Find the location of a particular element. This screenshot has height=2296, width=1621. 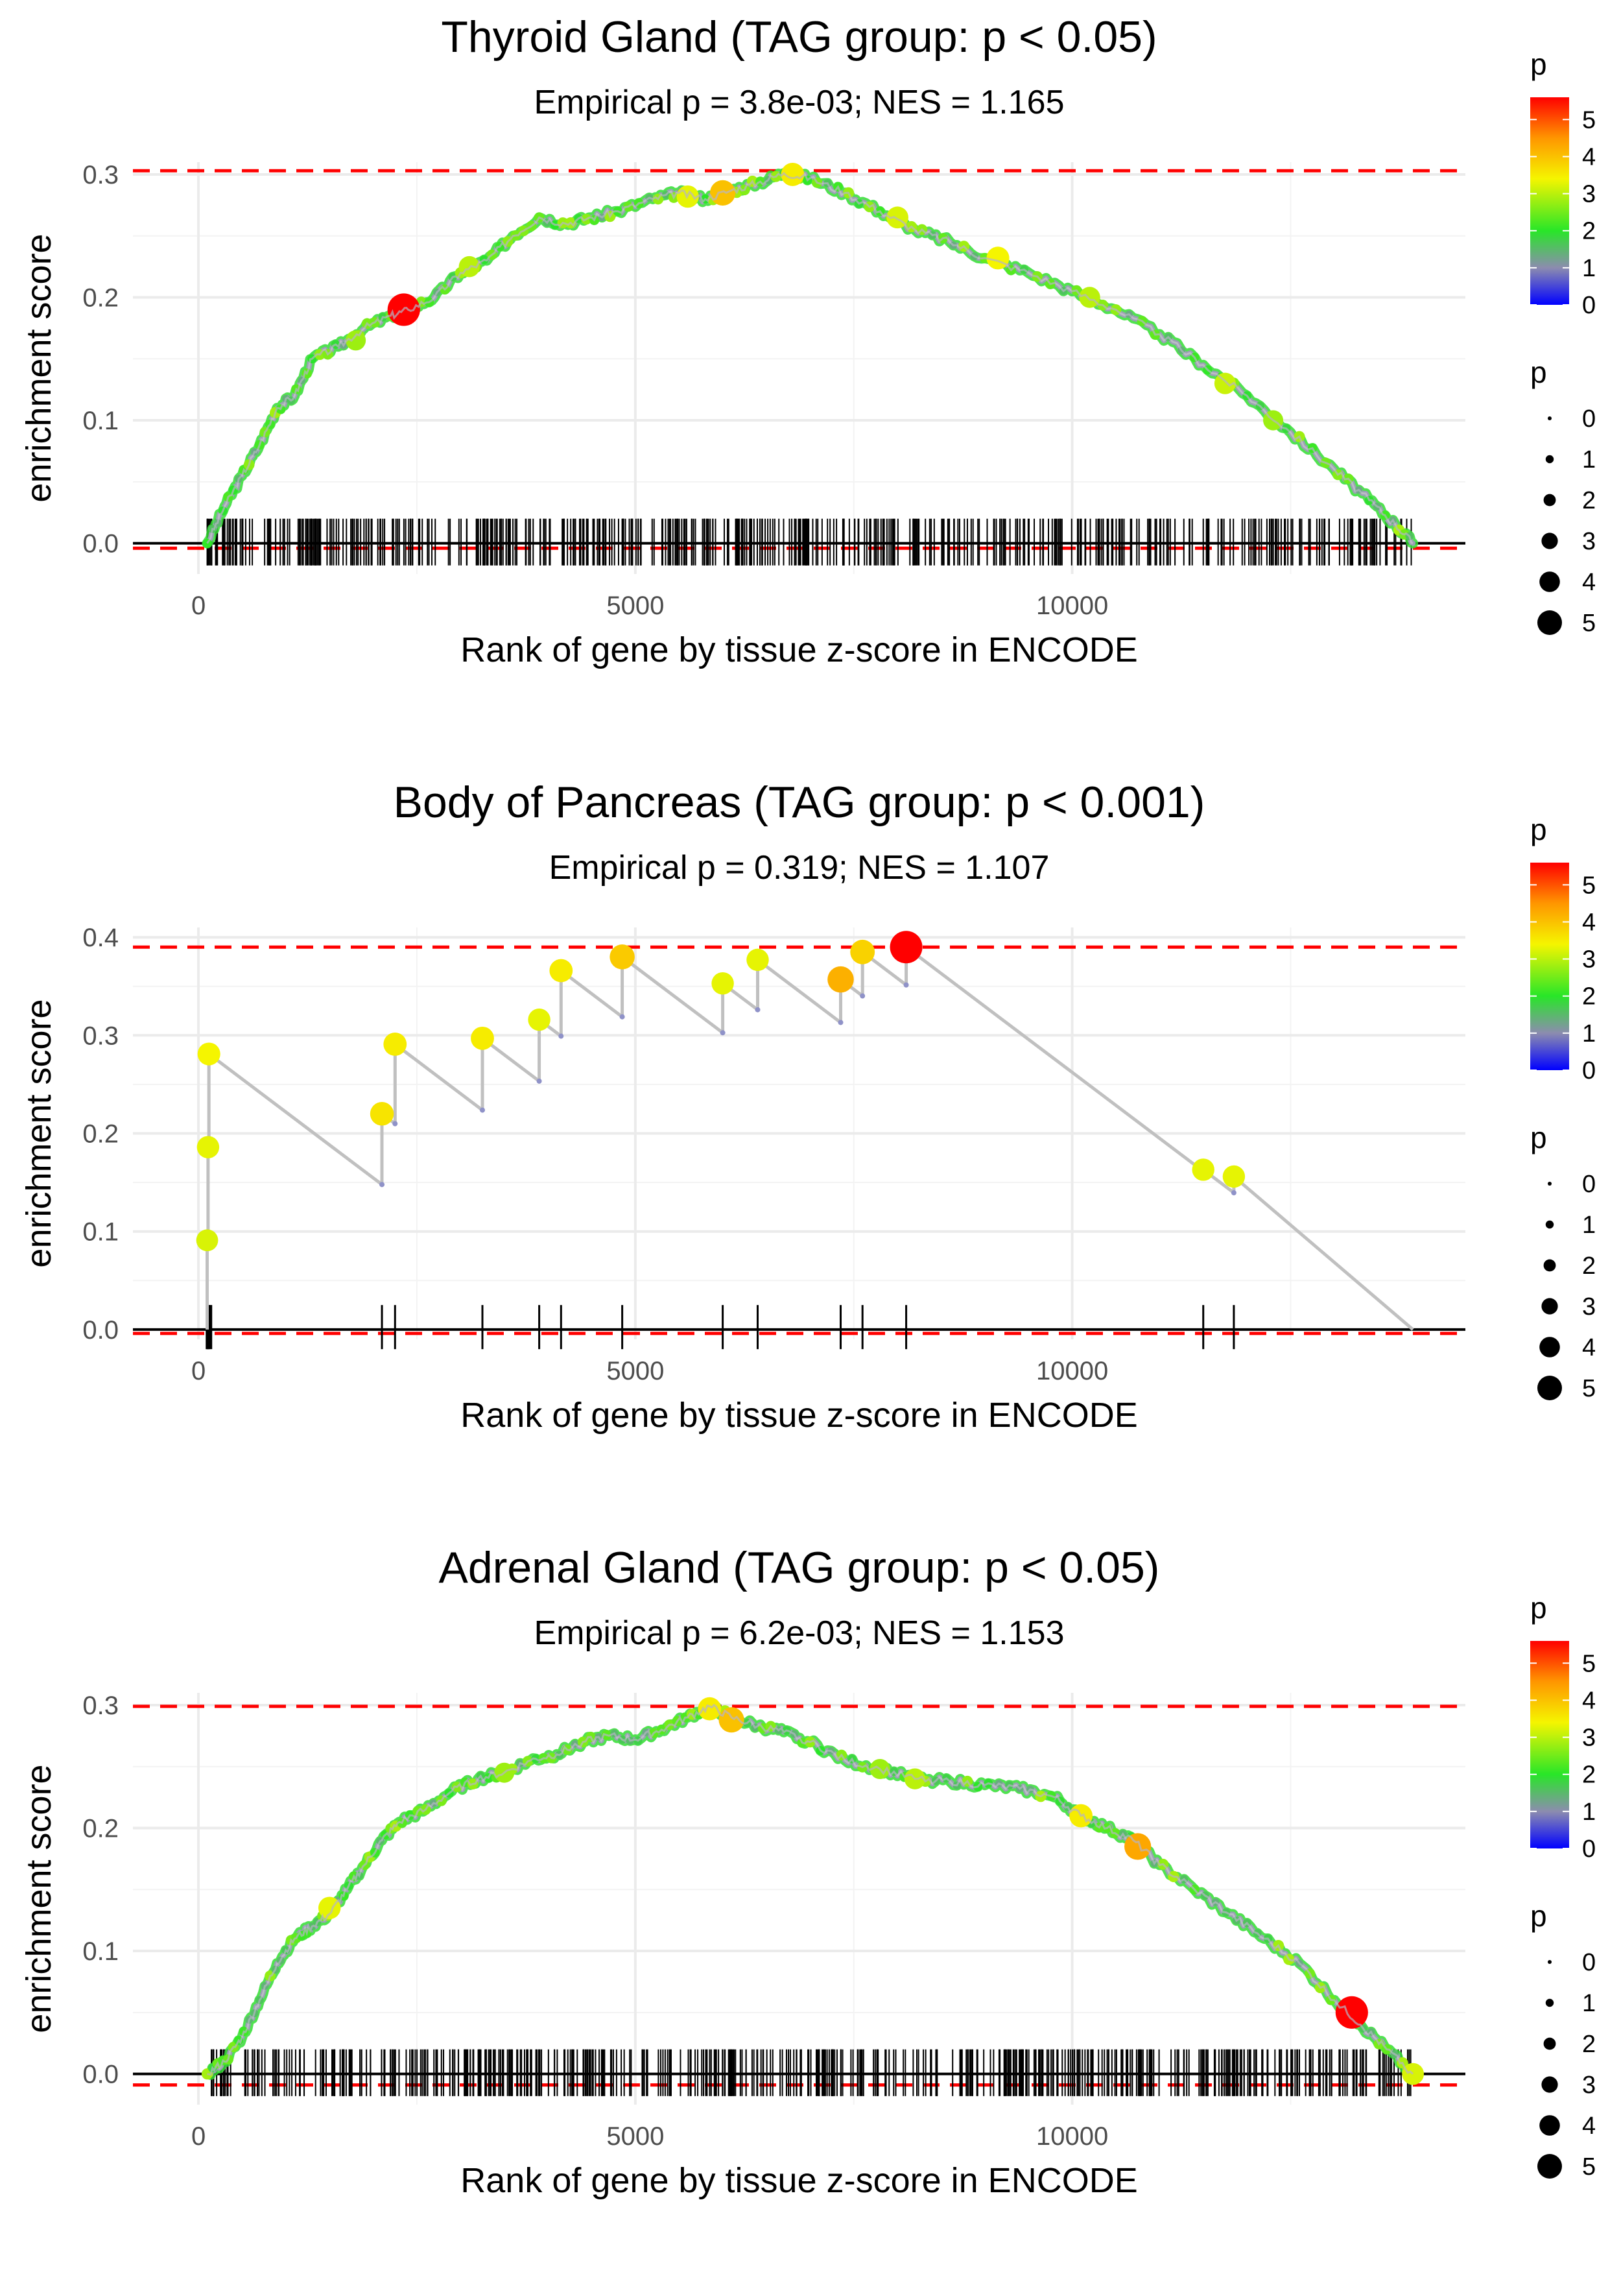

color-legend-label: 4 is located at coordinates (1589, 1700).